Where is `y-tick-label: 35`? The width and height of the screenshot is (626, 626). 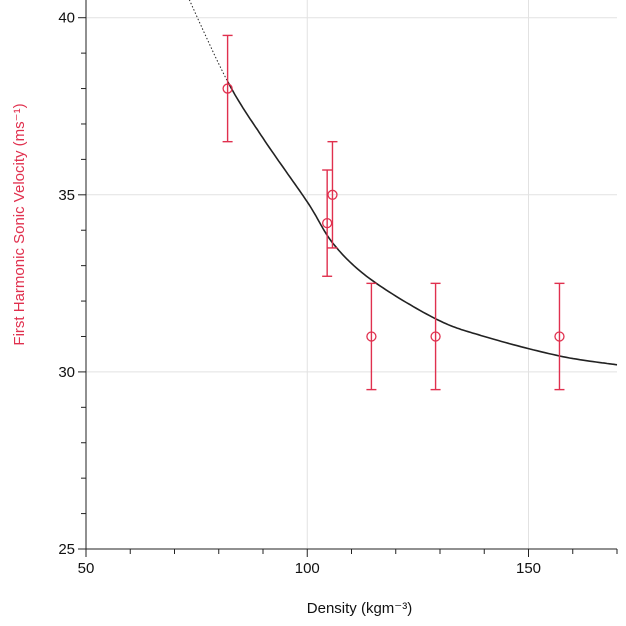 y-tick-label: 35 is located at coordinates (66, 195).